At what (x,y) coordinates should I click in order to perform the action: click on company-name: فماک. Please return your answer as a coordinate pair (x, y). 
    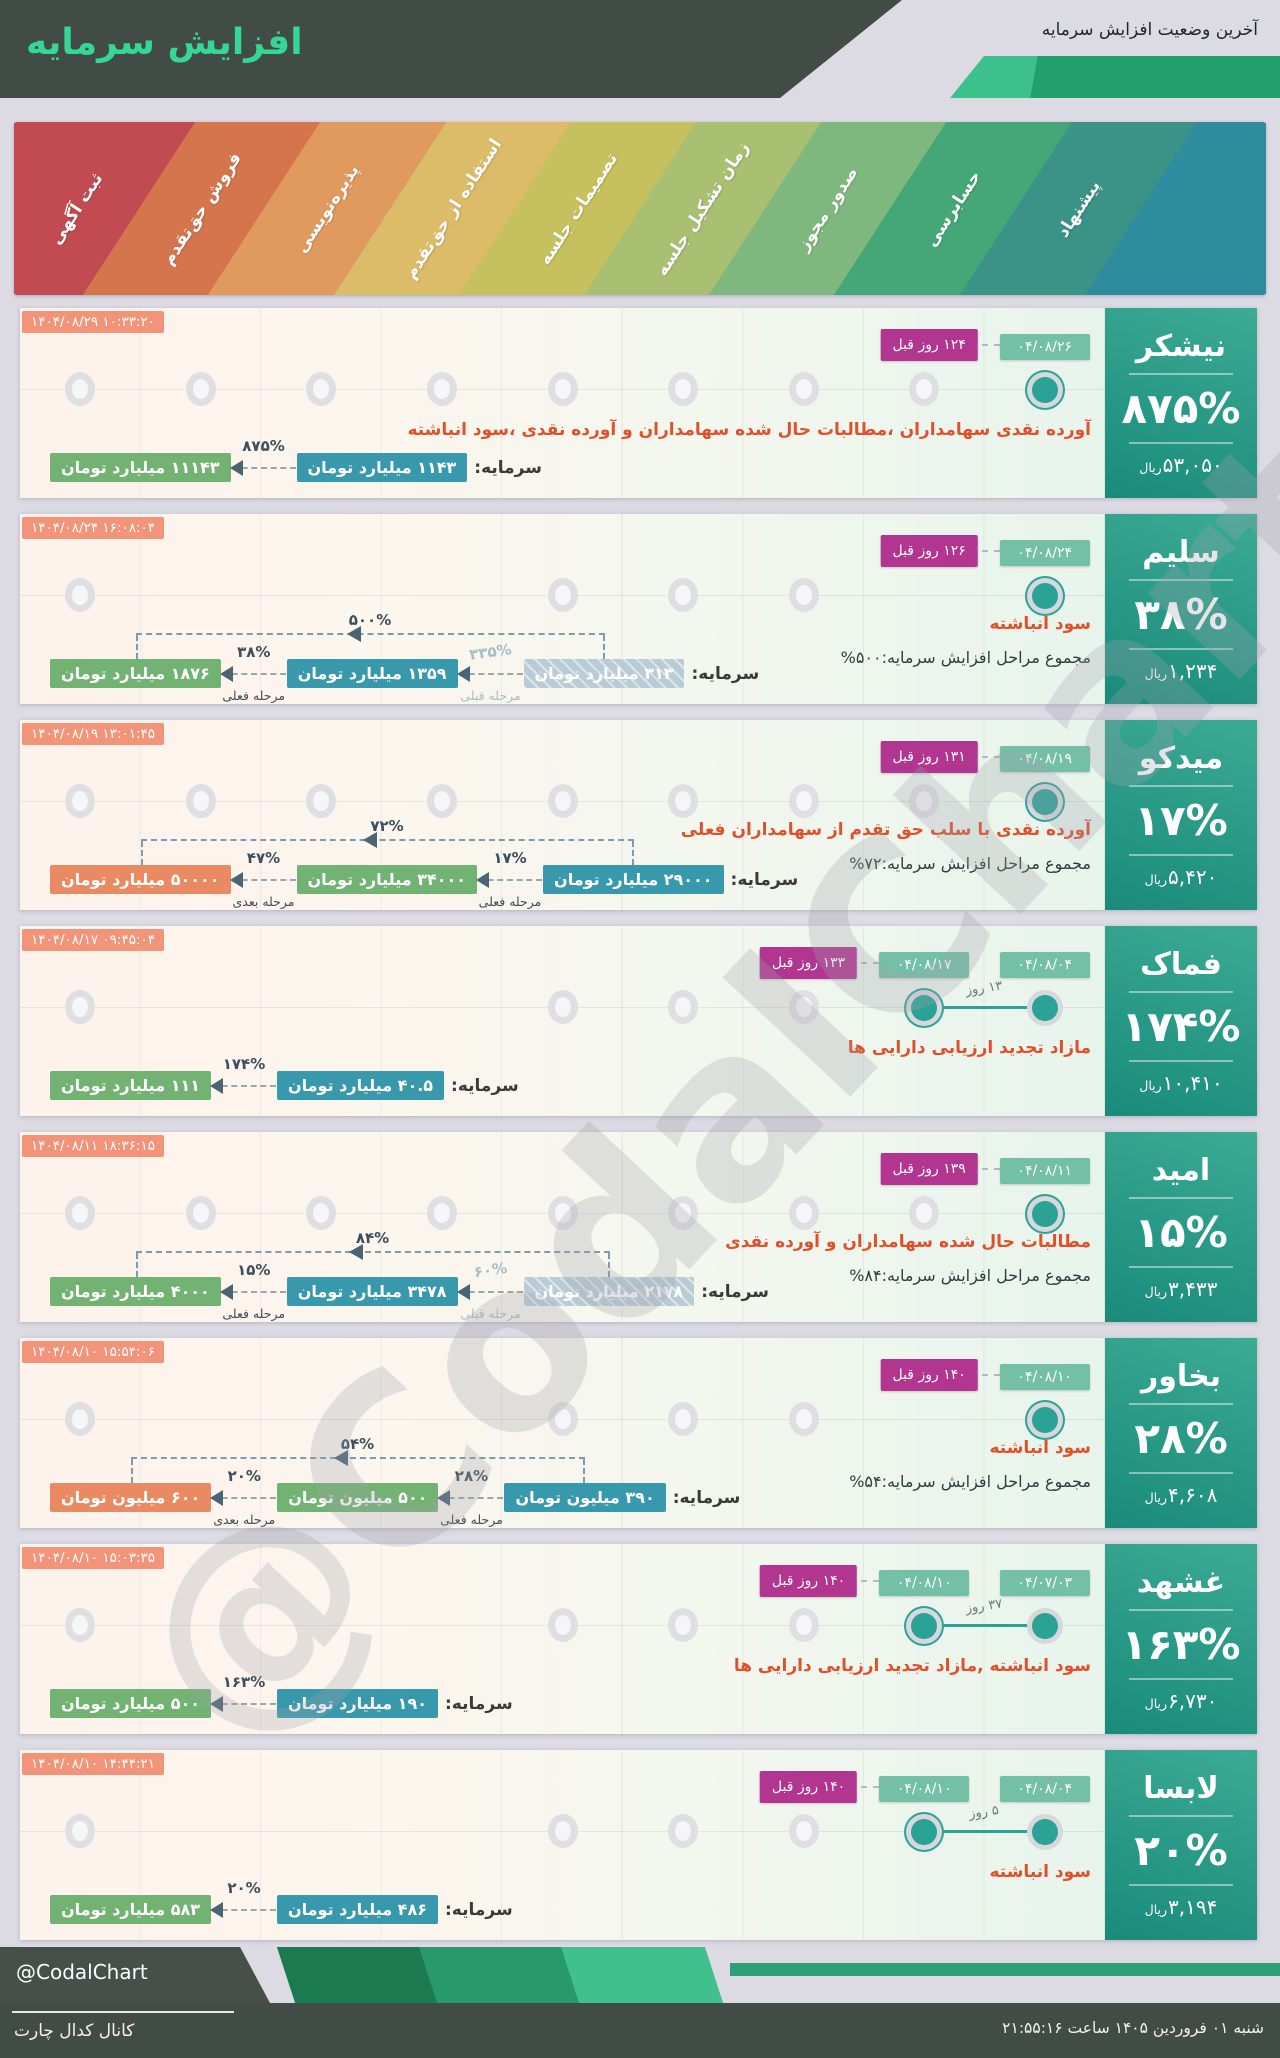
    Looking at the image, I should click on (1181, 964).